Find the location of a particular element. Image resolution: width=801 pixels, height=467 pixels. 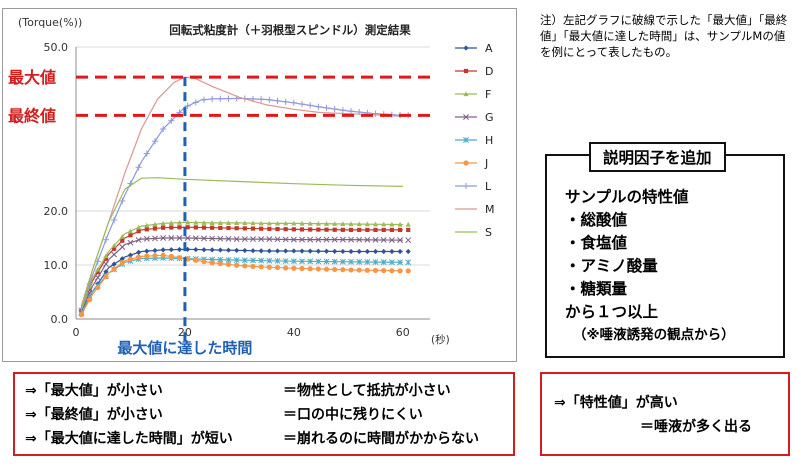

y-tick-label: 0.0 is located at coordinates (60, 319).